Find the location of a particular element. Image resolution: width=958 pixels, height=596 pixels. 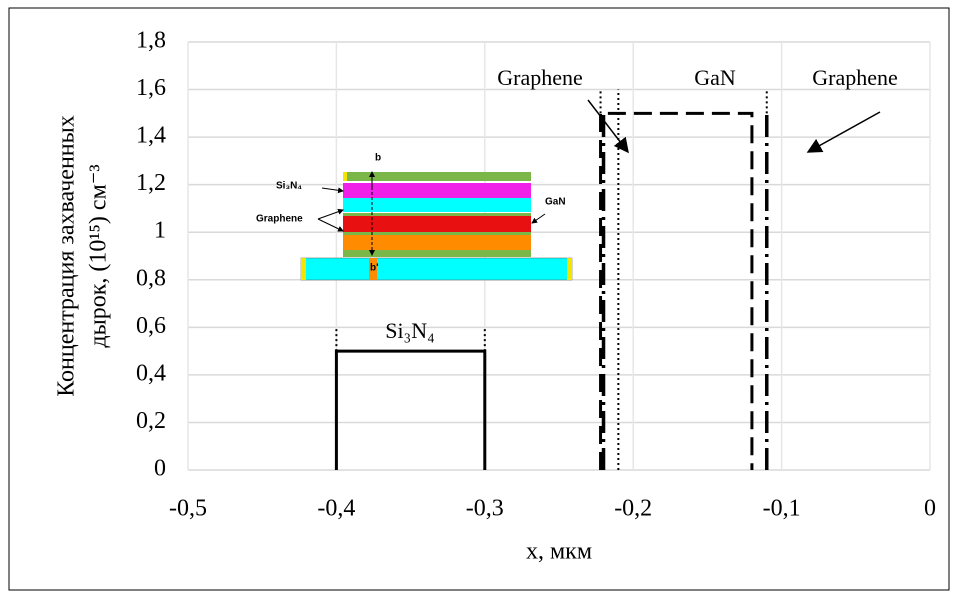

y-tick-label: 0,6 is located at coordinates (151, 326).